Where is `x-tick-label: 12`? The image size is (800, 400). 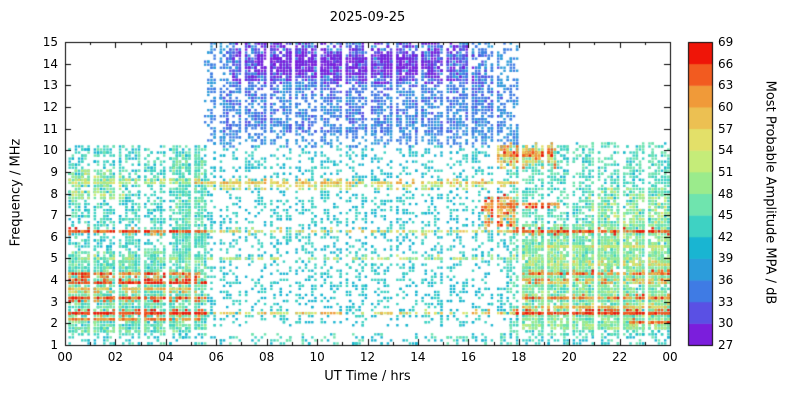
x-tick-label: 12 is located at coordinates (367, 357).